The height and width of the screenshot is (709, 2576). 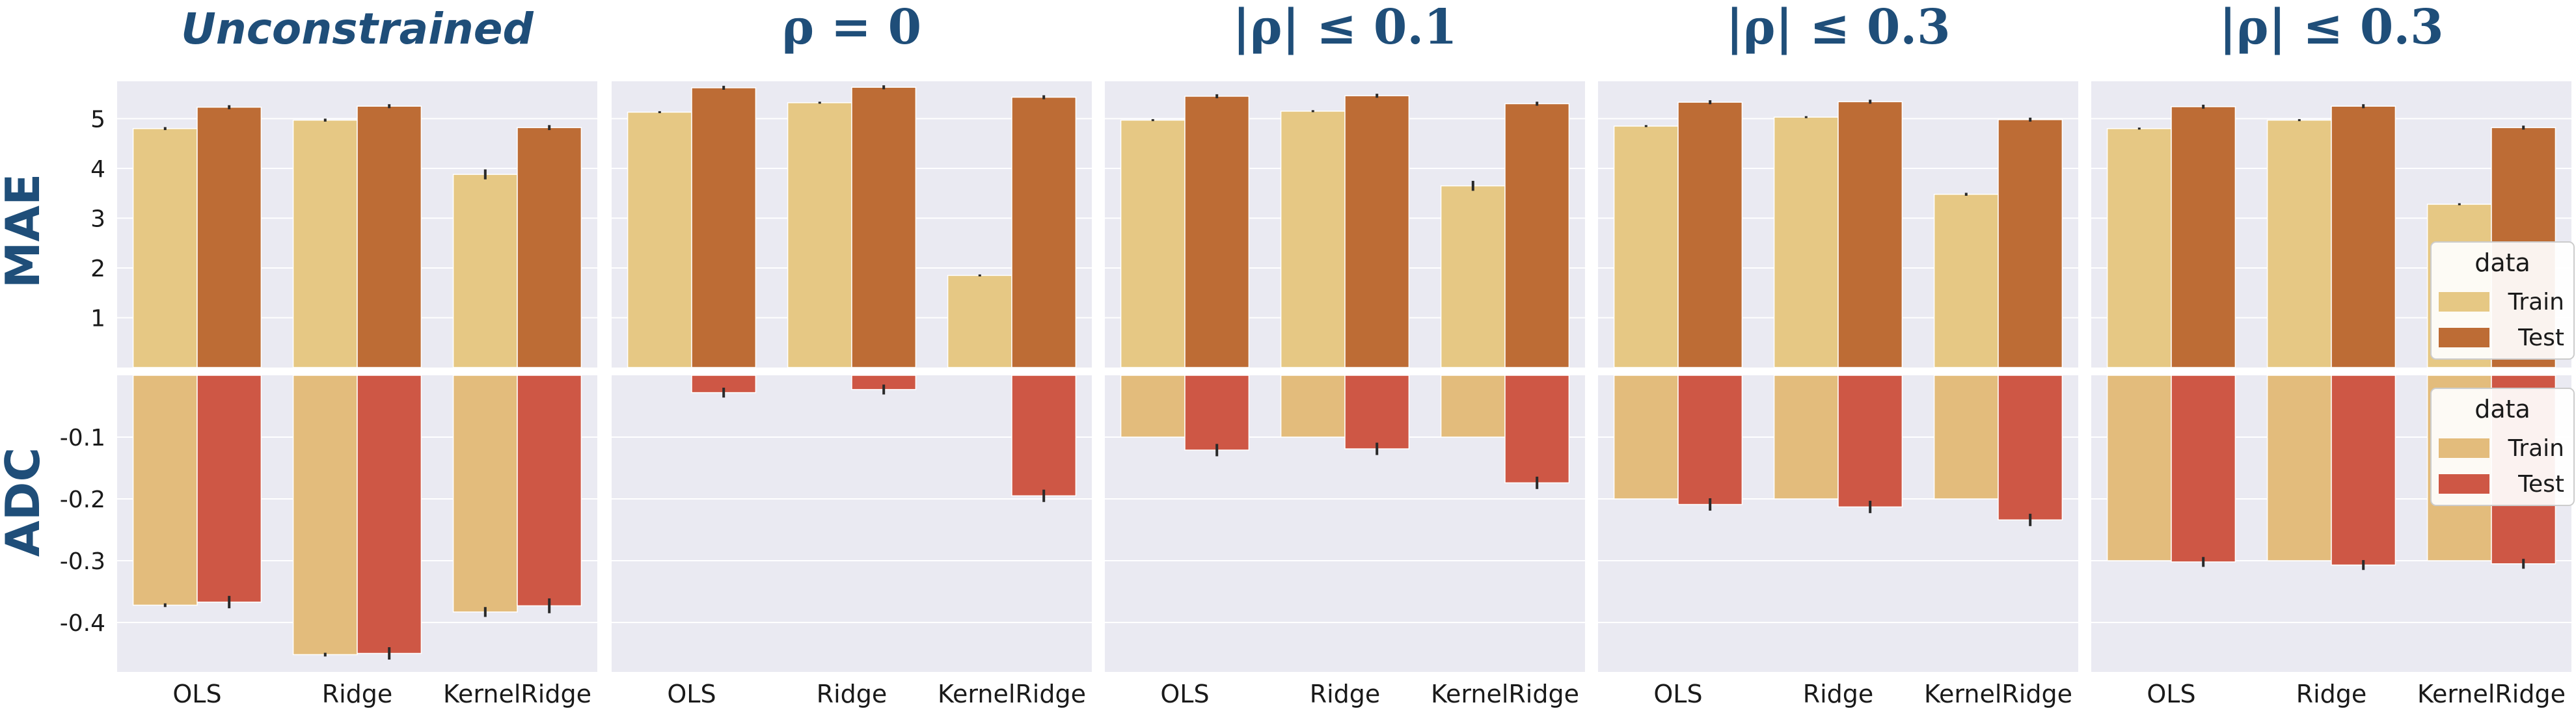 What do you see at coordinates (2502, 374) in the screenshot?
I see `legends-group: data Train Test data Train Test` at bounding box center [2502, 374].